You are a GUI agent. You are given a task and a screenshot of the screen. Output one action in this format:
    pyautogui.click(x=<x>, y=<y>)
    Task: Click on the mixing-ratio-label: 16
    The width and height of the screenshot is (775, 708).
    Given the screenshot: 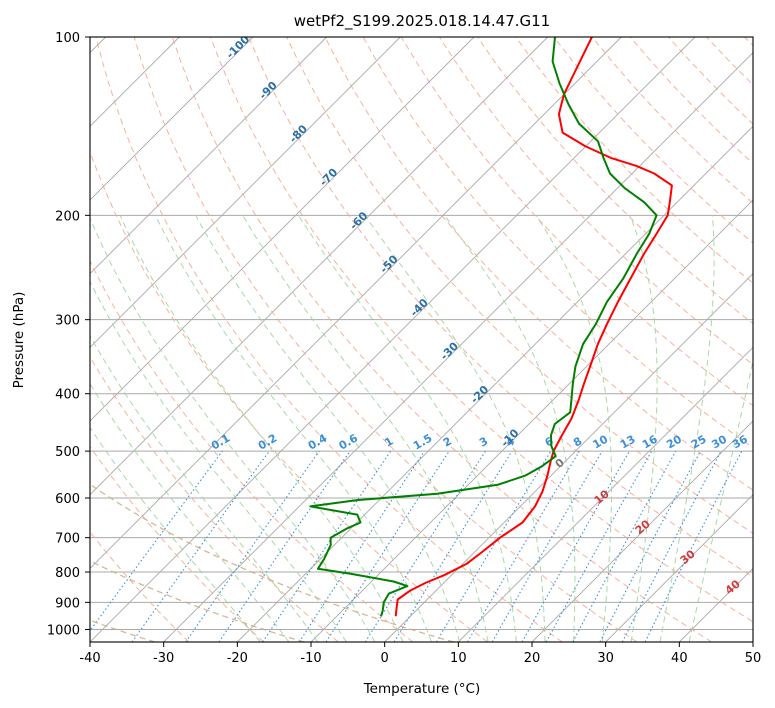 What is the action you would take?
    pyautogui.click(x=650, y=441)
    